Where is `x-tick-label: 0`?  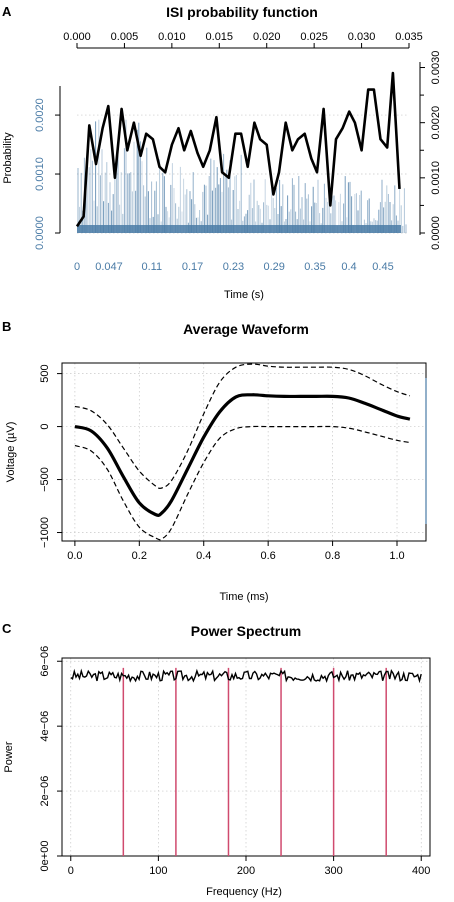
x-tick-label: 0 is located at coordinates (71, 871).